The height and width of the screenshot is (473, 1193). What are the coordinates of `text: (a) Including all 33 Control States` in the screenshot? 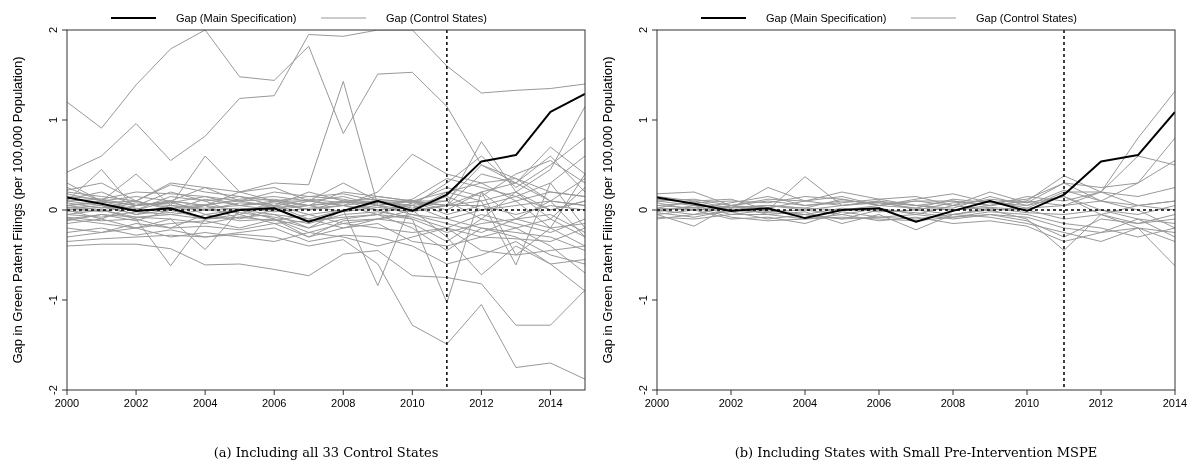 It's located at (326, 452).